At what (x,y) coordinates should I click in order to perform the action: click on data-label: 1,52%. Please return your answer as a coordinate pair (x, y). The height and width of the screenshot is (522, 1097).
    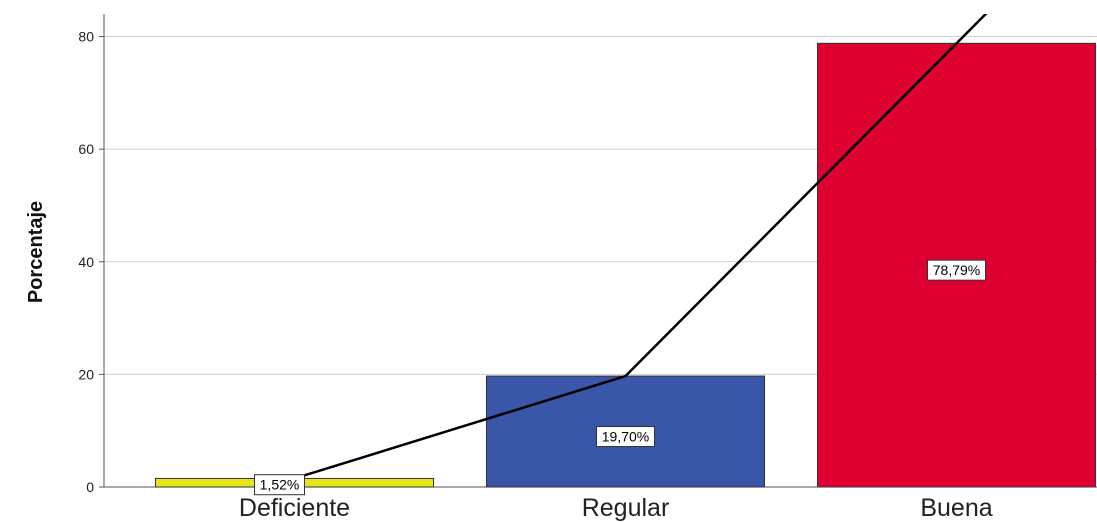
    Looking at the image, I should click on (280, 485).